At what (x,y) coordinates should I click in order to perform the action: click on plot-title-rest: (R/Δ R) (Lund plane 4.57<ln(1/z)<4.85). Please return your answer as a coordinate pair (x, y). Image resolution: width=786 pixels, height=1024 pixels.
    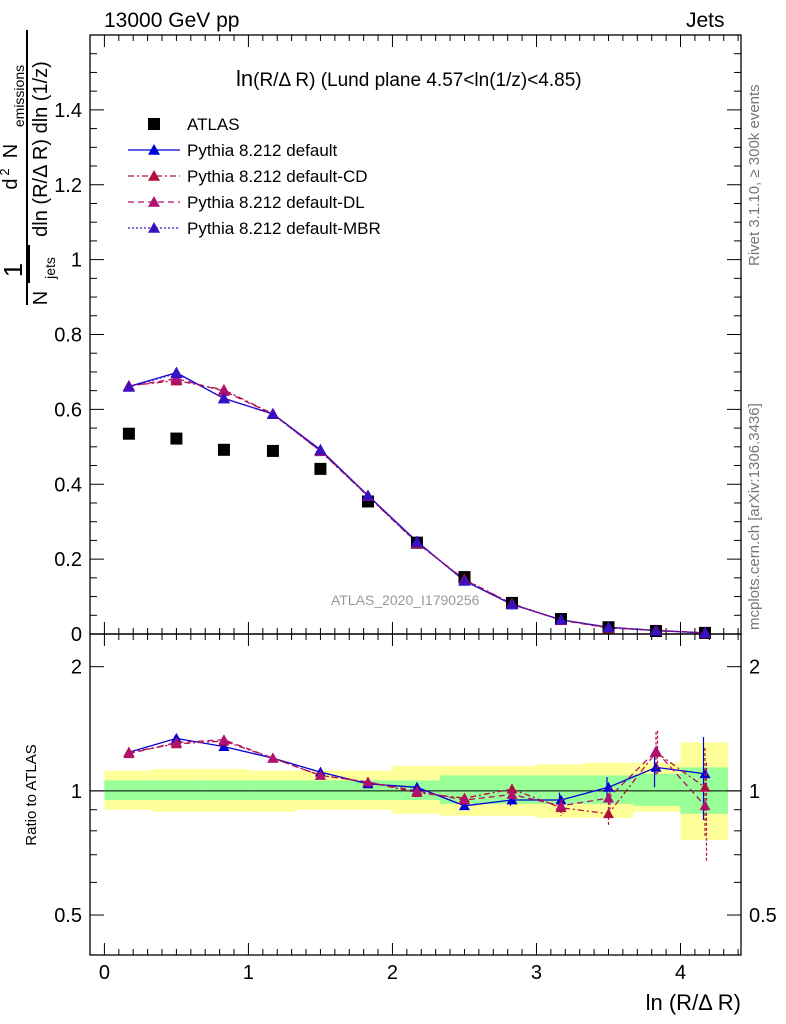
    Looking at the image, I should click on (417, 80).